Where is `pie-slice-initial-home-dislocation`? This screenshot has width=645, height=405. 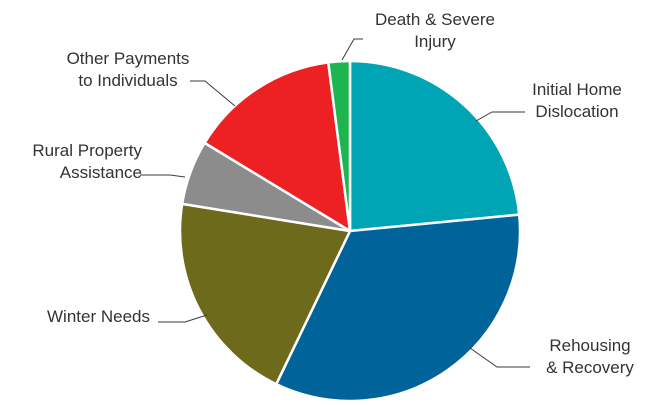 pie-slice-initial-home-dislocation is located at coordinates (434, 146).